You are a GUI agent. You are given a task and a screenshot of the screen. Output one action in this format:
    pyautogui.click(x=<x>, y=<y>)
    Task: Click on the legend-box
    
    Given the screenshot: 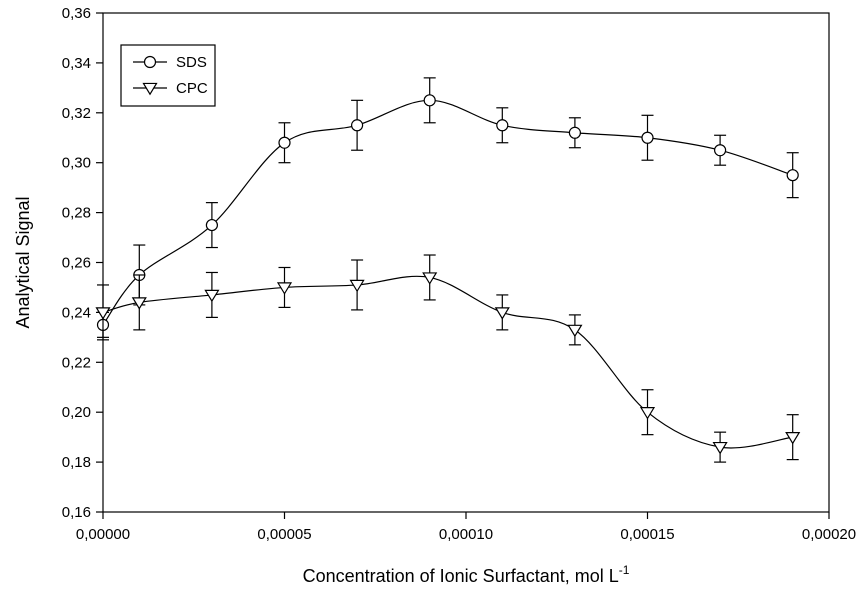 What is the action you would take?
    pyautogui.click(x=168, y=75)
    